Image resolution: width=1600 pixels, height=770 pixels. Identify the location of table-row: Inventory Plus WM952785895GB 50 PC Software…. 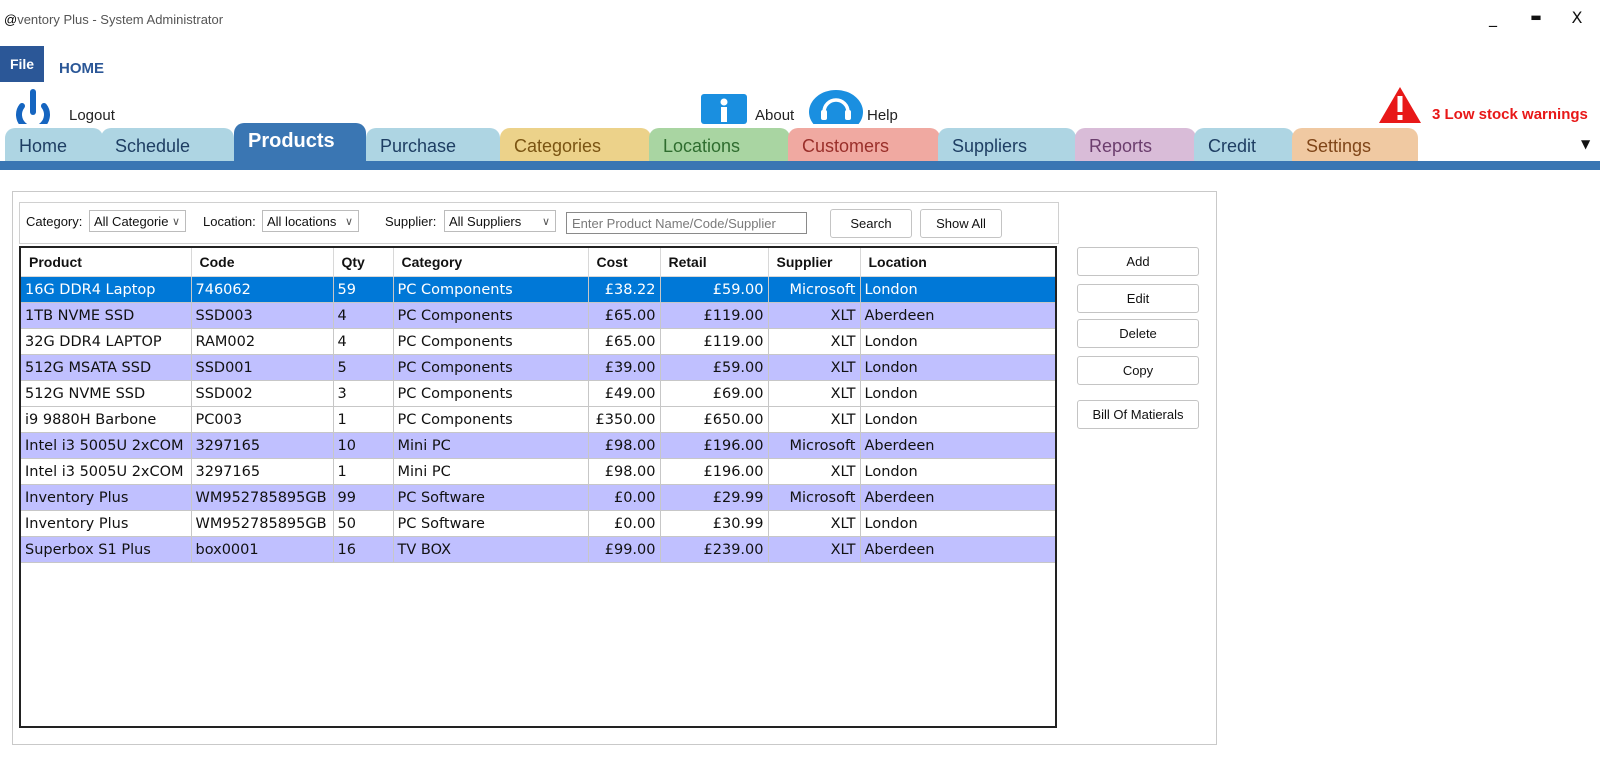
(538, 523).